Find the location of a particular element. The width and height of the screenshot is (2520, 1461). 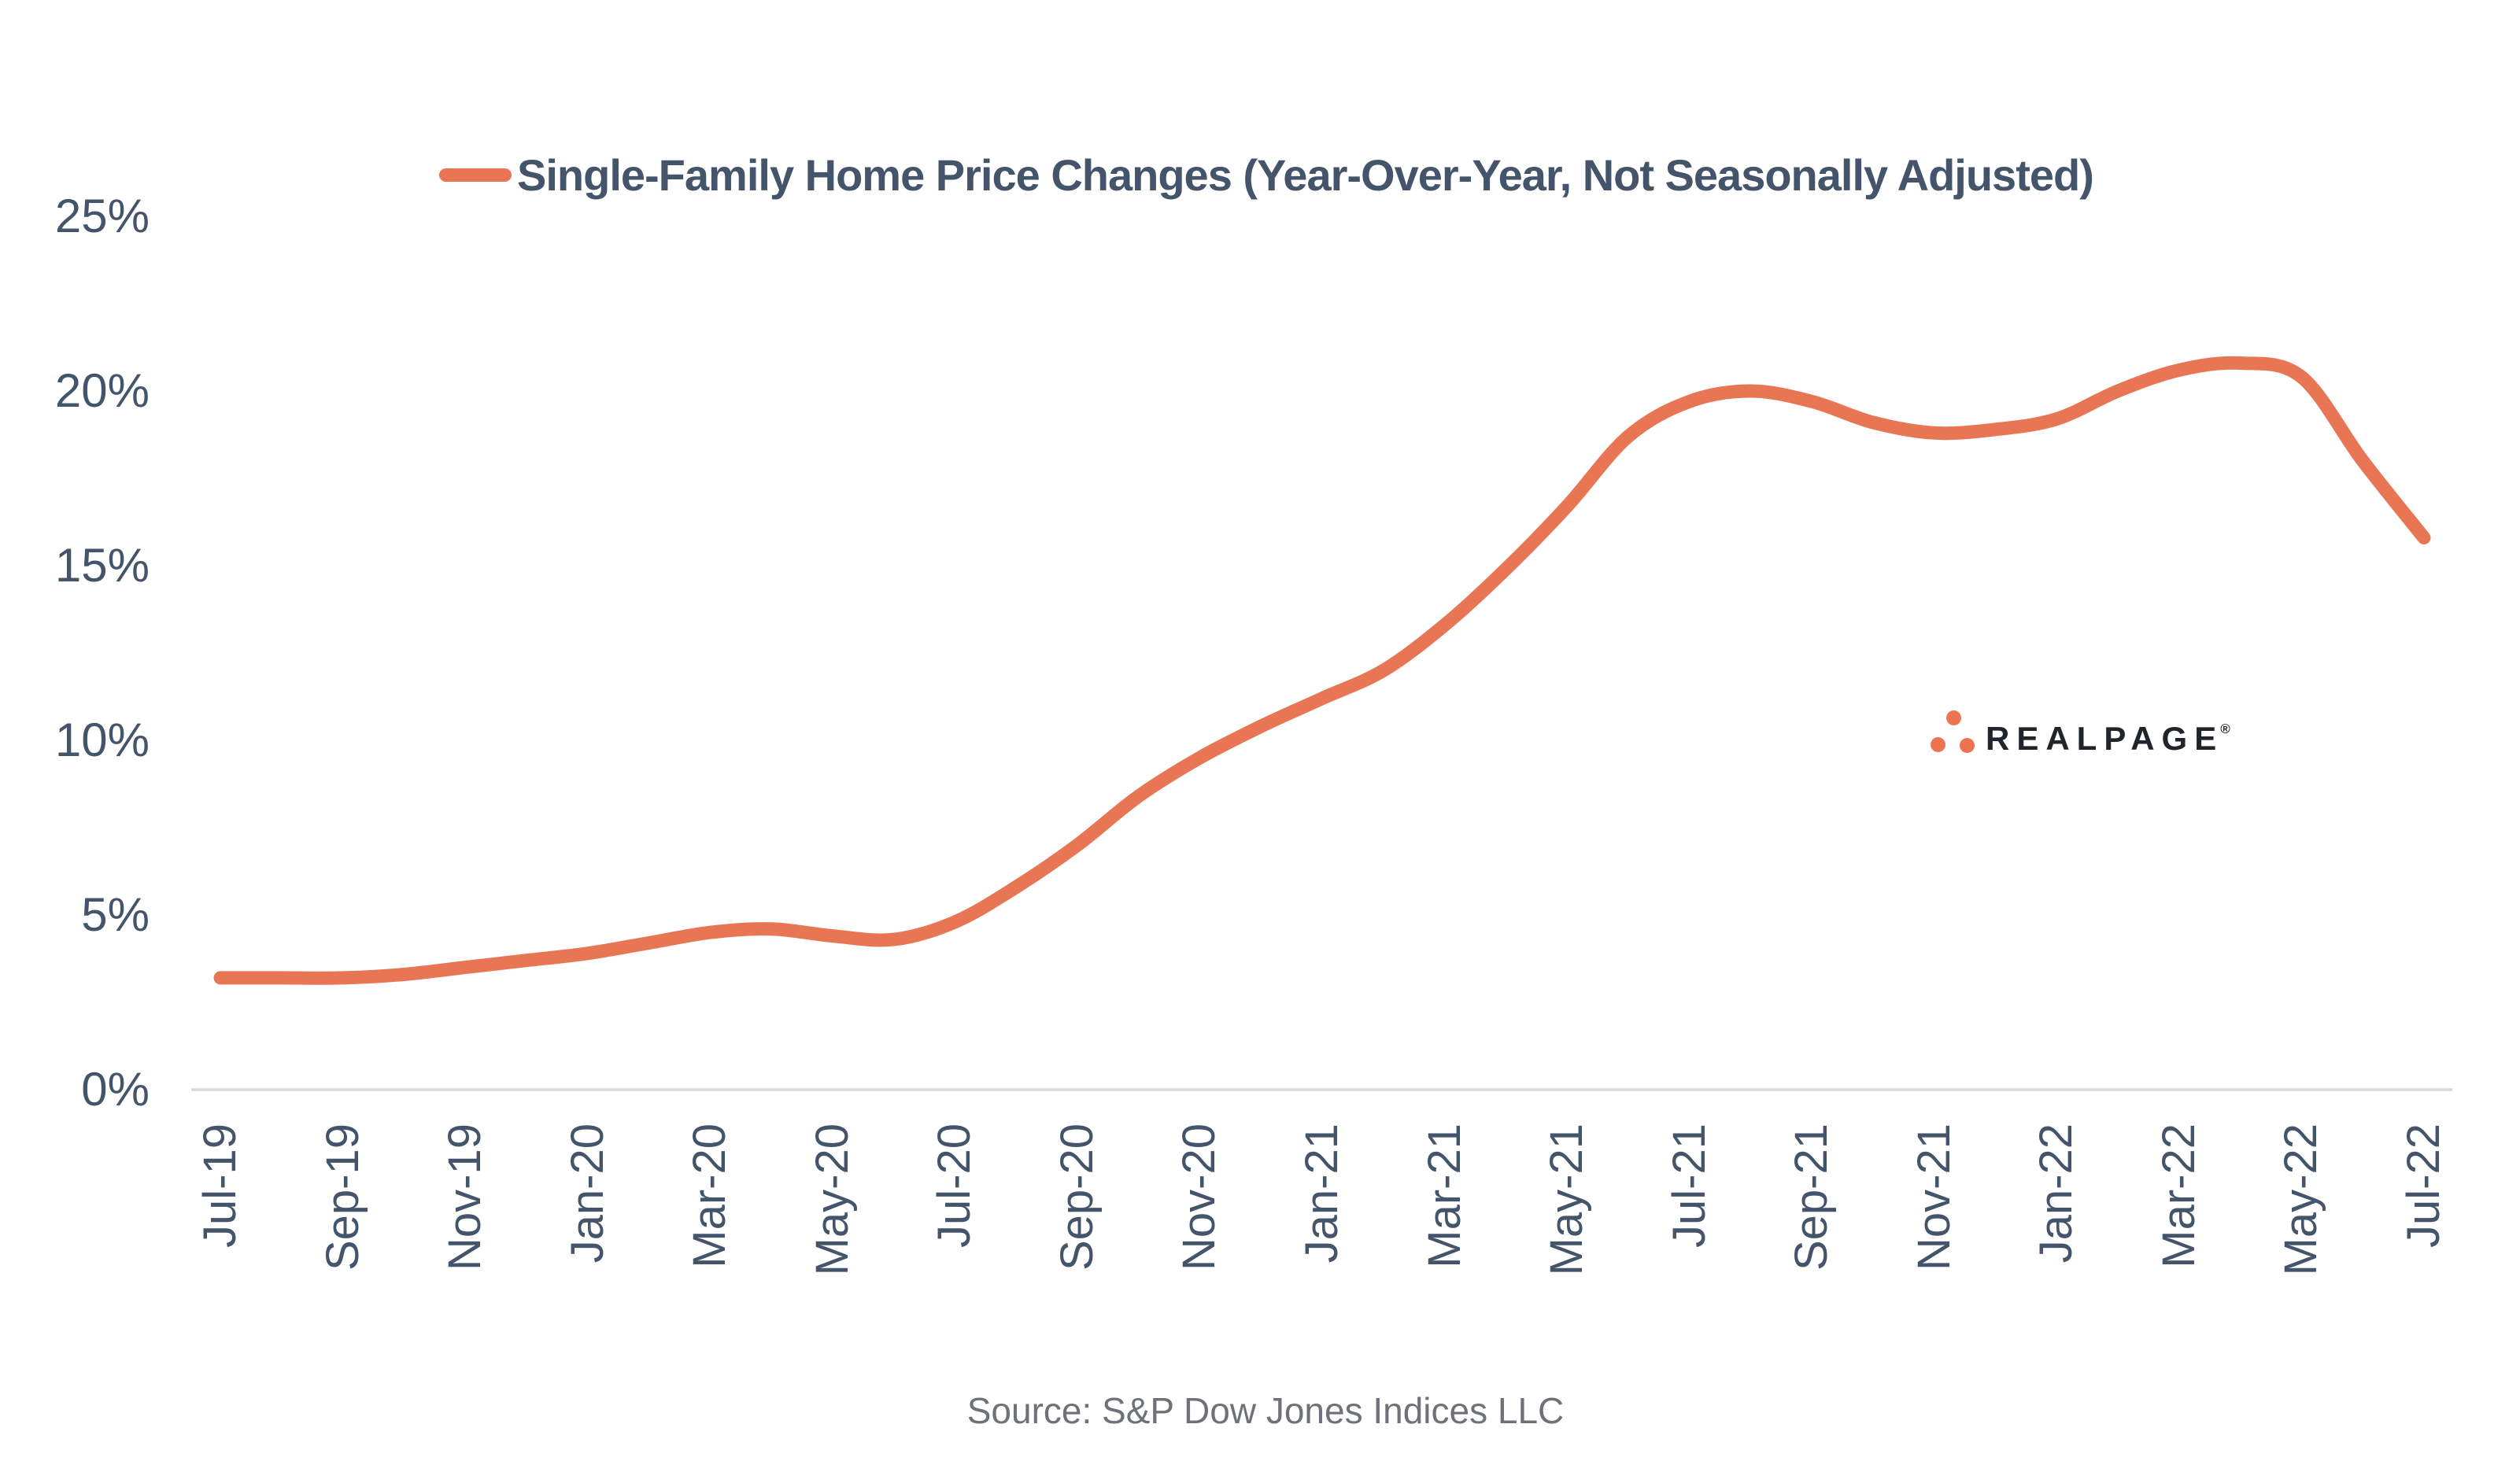

x-tick-label: Jan-21 is located at coordinates (1321, 1193).